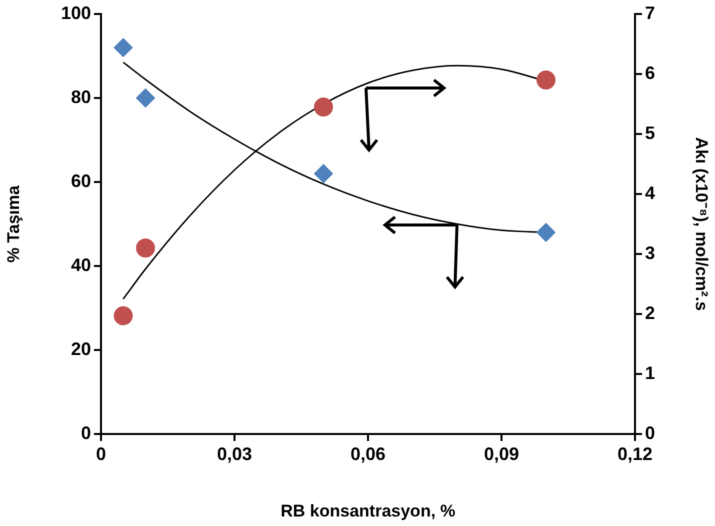 Image resolution: width=715 pixels, height=526 pixels. I want to click on y-tick-label: 40, so click(80, 264).